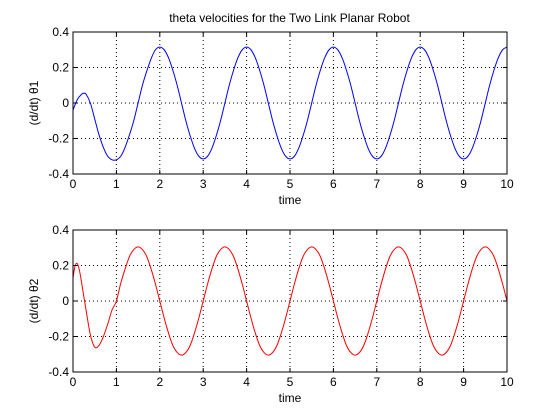 This screenshot has height=420, width=560. Describe the element at coordinates (34, 102) in the screenshot. I see `y-axis-label: (d/dt) θ1` at that location.